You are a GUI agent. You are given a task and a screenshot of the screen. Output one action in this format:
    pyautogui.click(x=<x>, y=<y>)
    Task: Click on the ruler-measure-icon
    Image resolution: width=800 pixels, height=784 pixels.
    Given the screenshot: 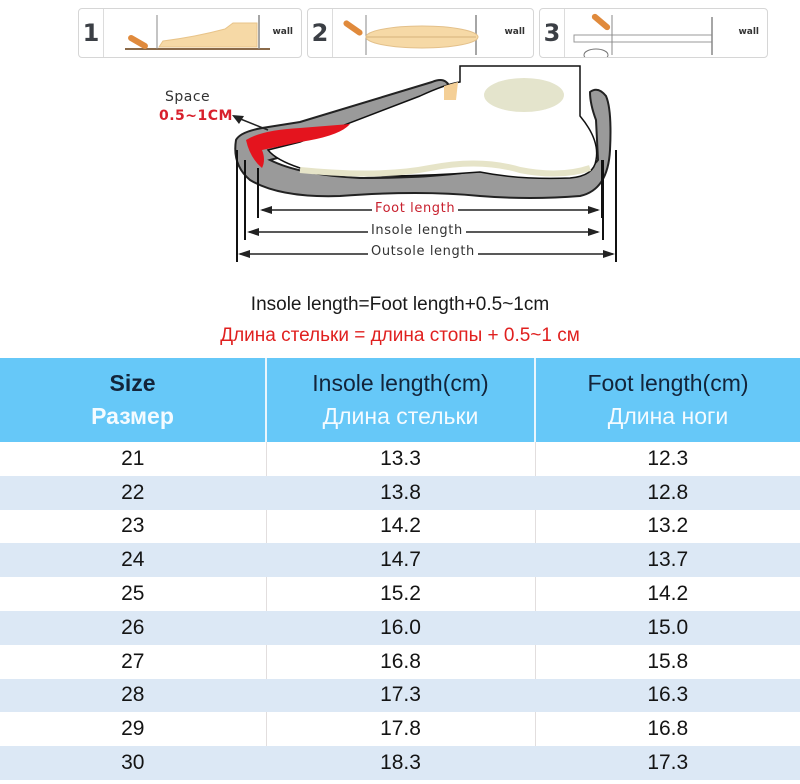 What is the action you would take?
    pyautogui.click(x=643, y=35)
    